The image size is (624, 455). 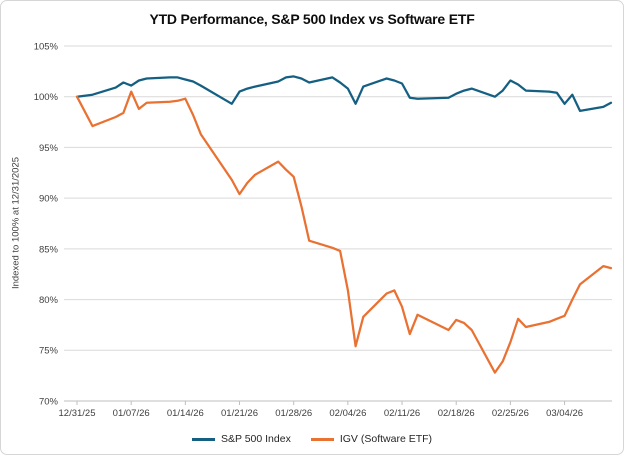 I want to click on x-tick-label: 02/04/26, so click(x=347, y=413).